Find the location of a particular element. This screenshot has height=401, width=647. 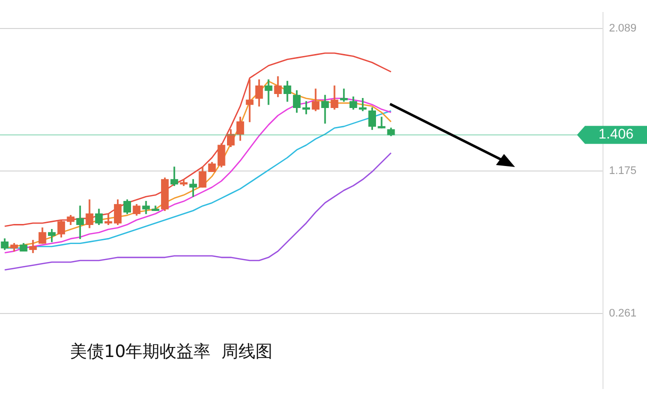

ref-line-label: 1.406 is located at coordinates (616, 134).